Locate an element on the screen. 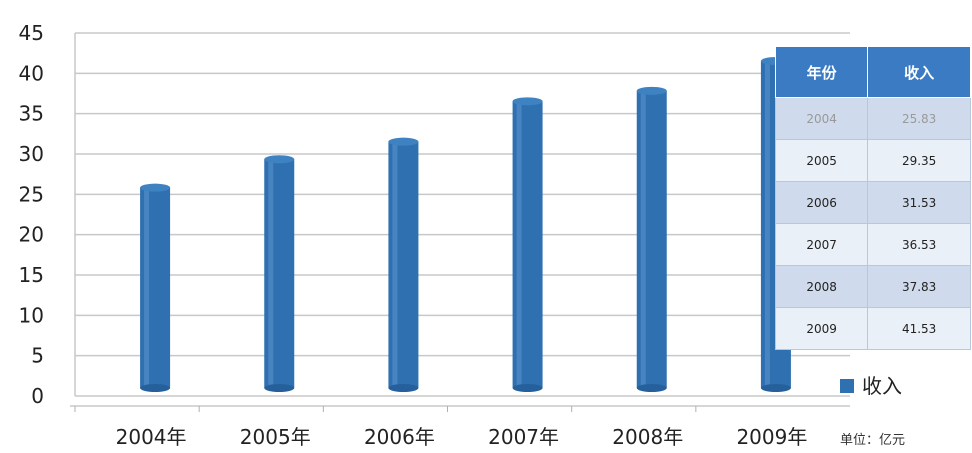 This screenshot has width=972, height=453. x-tick-label: 2006年 is located at coordinates (399, 437).